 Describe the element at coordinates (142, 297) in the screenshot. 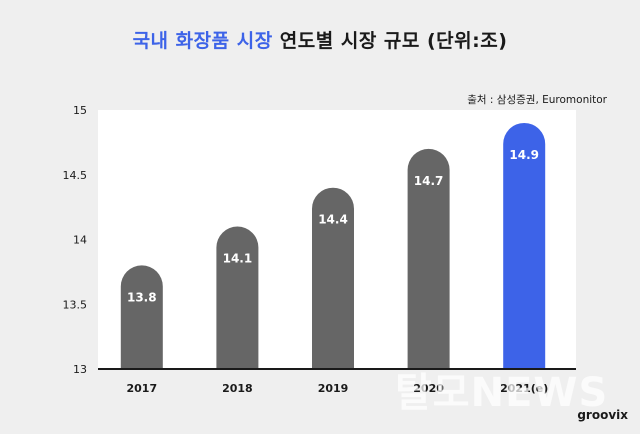

I see `bar-value-label: 13.8` at that location.